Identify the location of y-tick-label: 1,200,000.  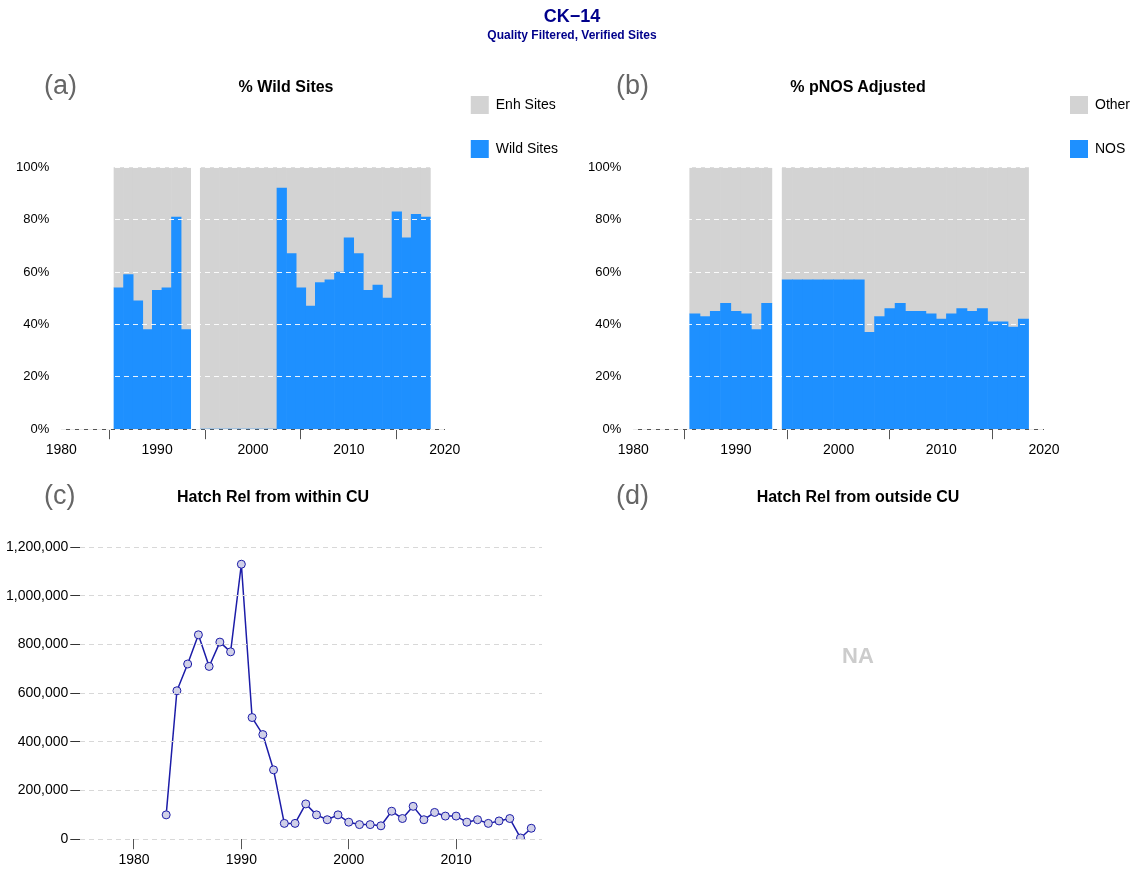
(37, 546).